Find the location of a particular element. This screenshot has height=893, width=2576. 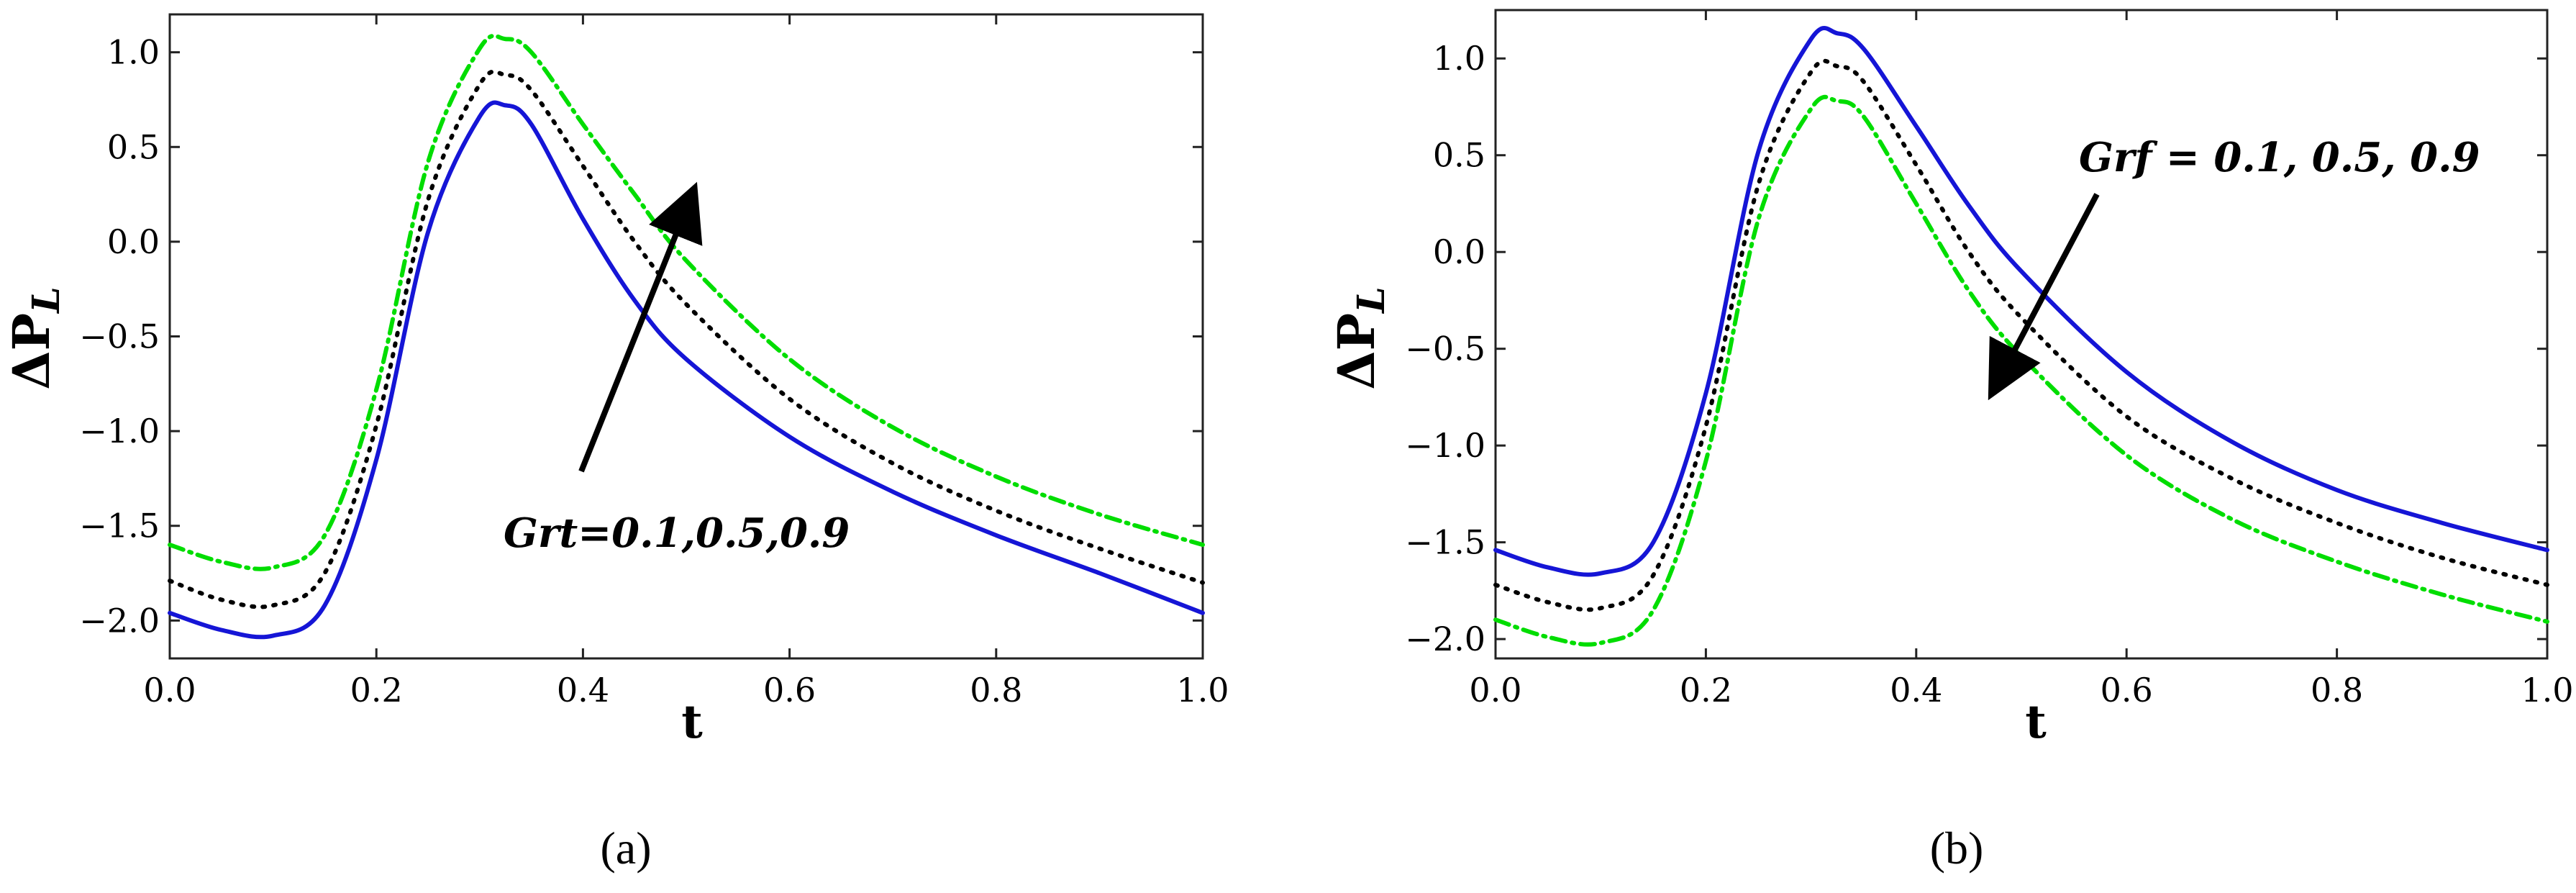

y-axis-label-sub-a: L is located at coordinates (46, 300).